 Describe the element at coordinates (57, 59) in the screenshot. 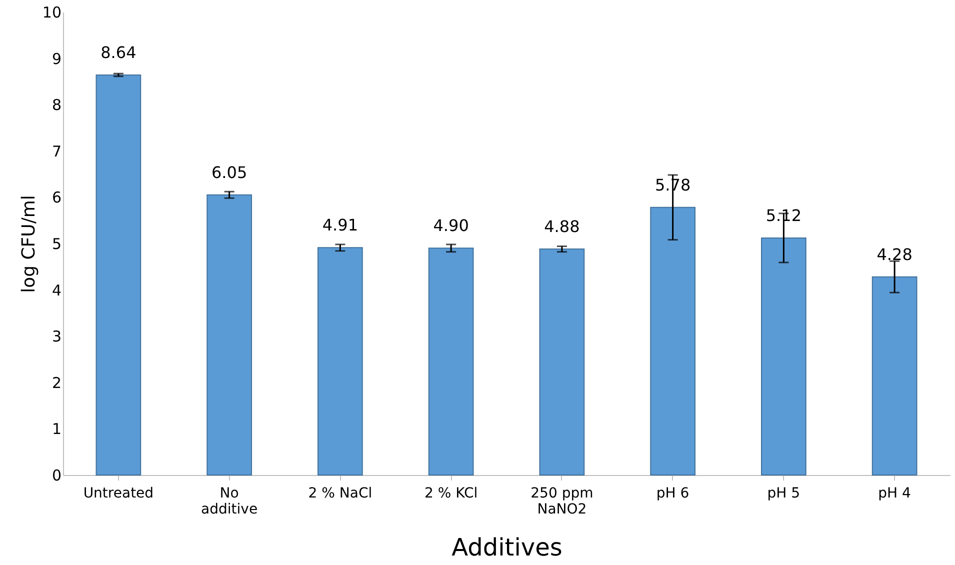

I see `y-tick-label: 9` at that location.